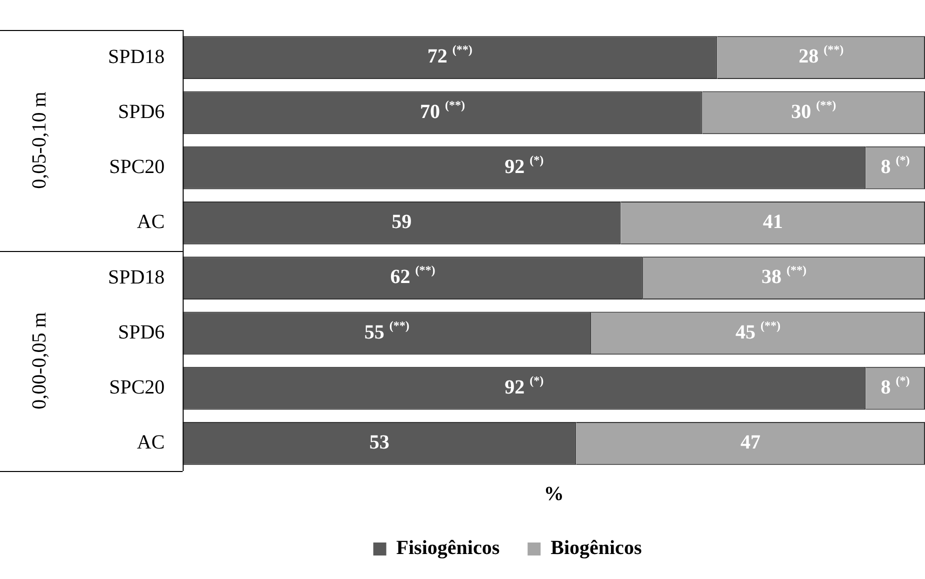 The width and height of the screenshot is (925, 579). What do you see at coordinates (413, 275) in the screenshot?
I see `data-label: 62 (**)` at bounding box center [413, 275].